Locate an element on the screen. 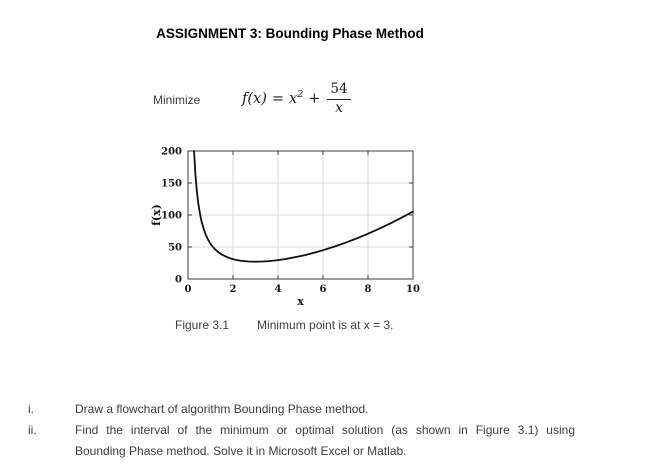  formula-base: x2 is located at coordinates (296, 98).